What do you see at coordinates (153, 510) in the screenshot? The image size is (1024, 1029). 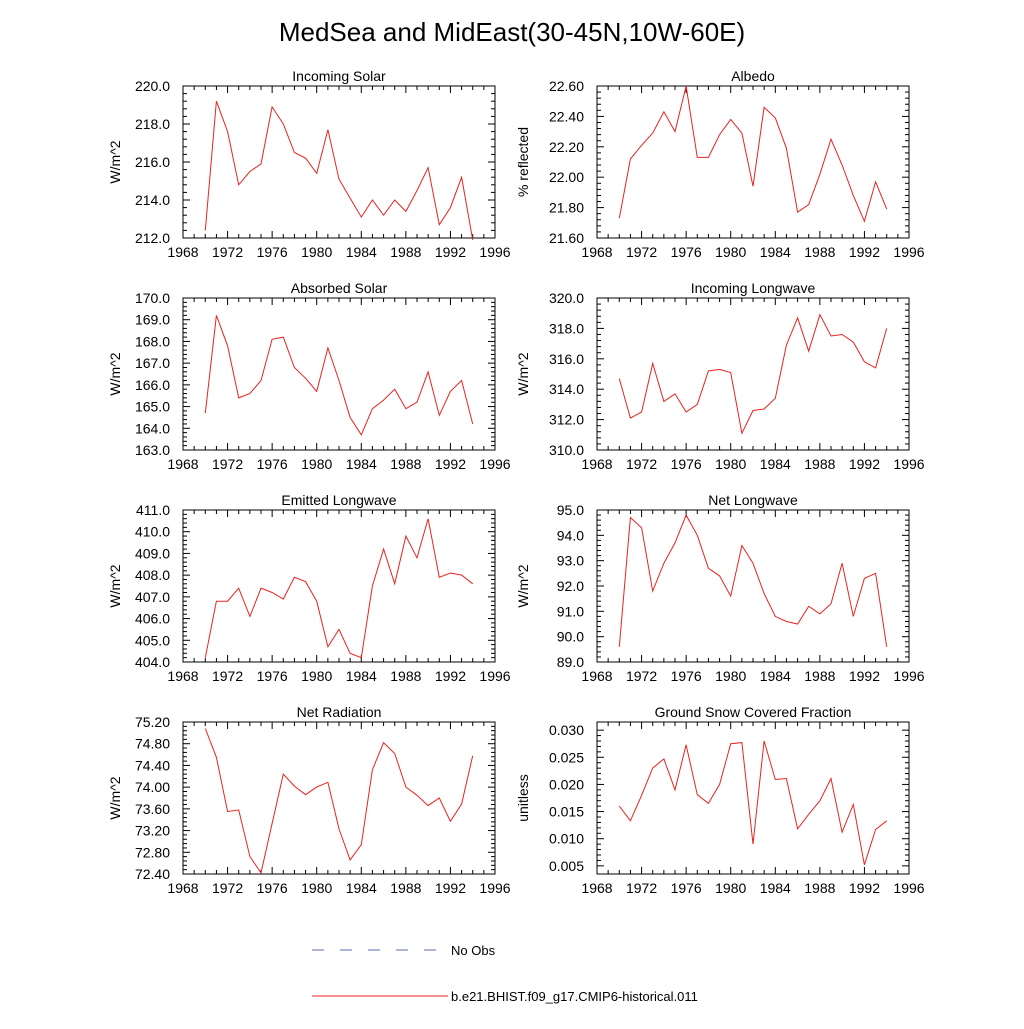 I see `y-tick-label: 411.0` at bounding box center [153, 510].